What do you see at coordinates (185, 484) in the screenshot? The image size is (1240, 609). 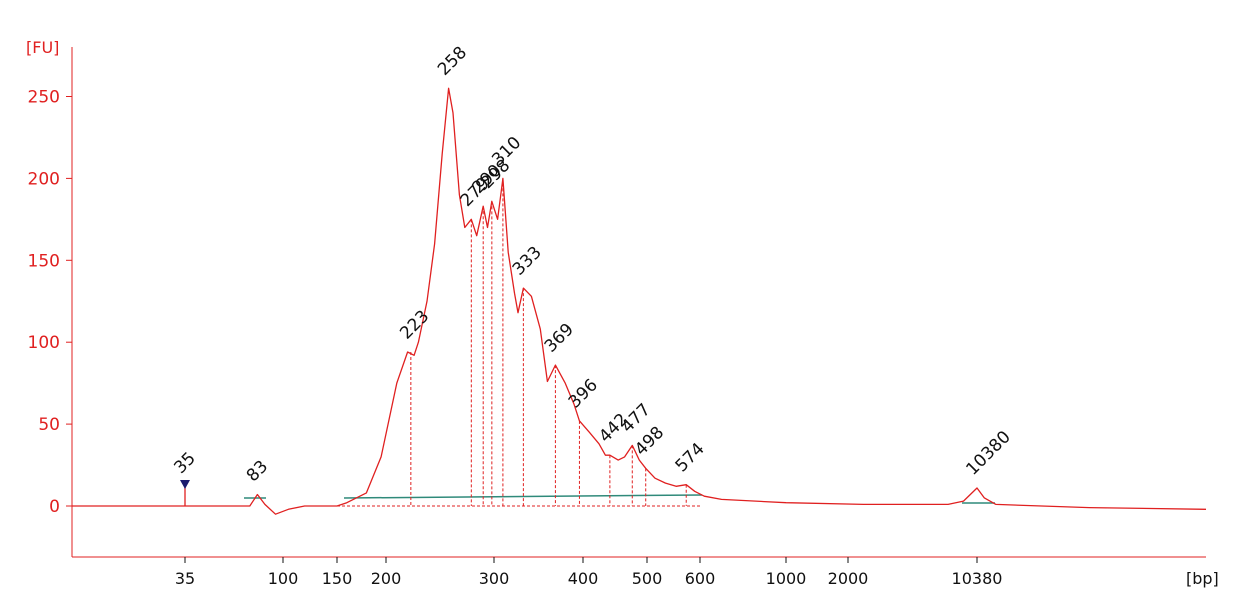 I see `lower-marker-triangle-icon` at bounding box center [185, 484].